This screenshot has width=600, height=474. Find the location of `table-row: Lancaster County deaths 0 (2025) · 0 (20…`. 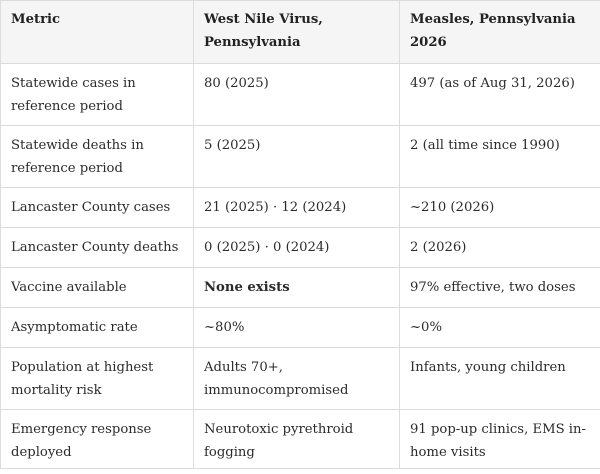

table-row: Lancaster County deaths 0 (2025) · 0 (20… is located at coordinates (300, 247).